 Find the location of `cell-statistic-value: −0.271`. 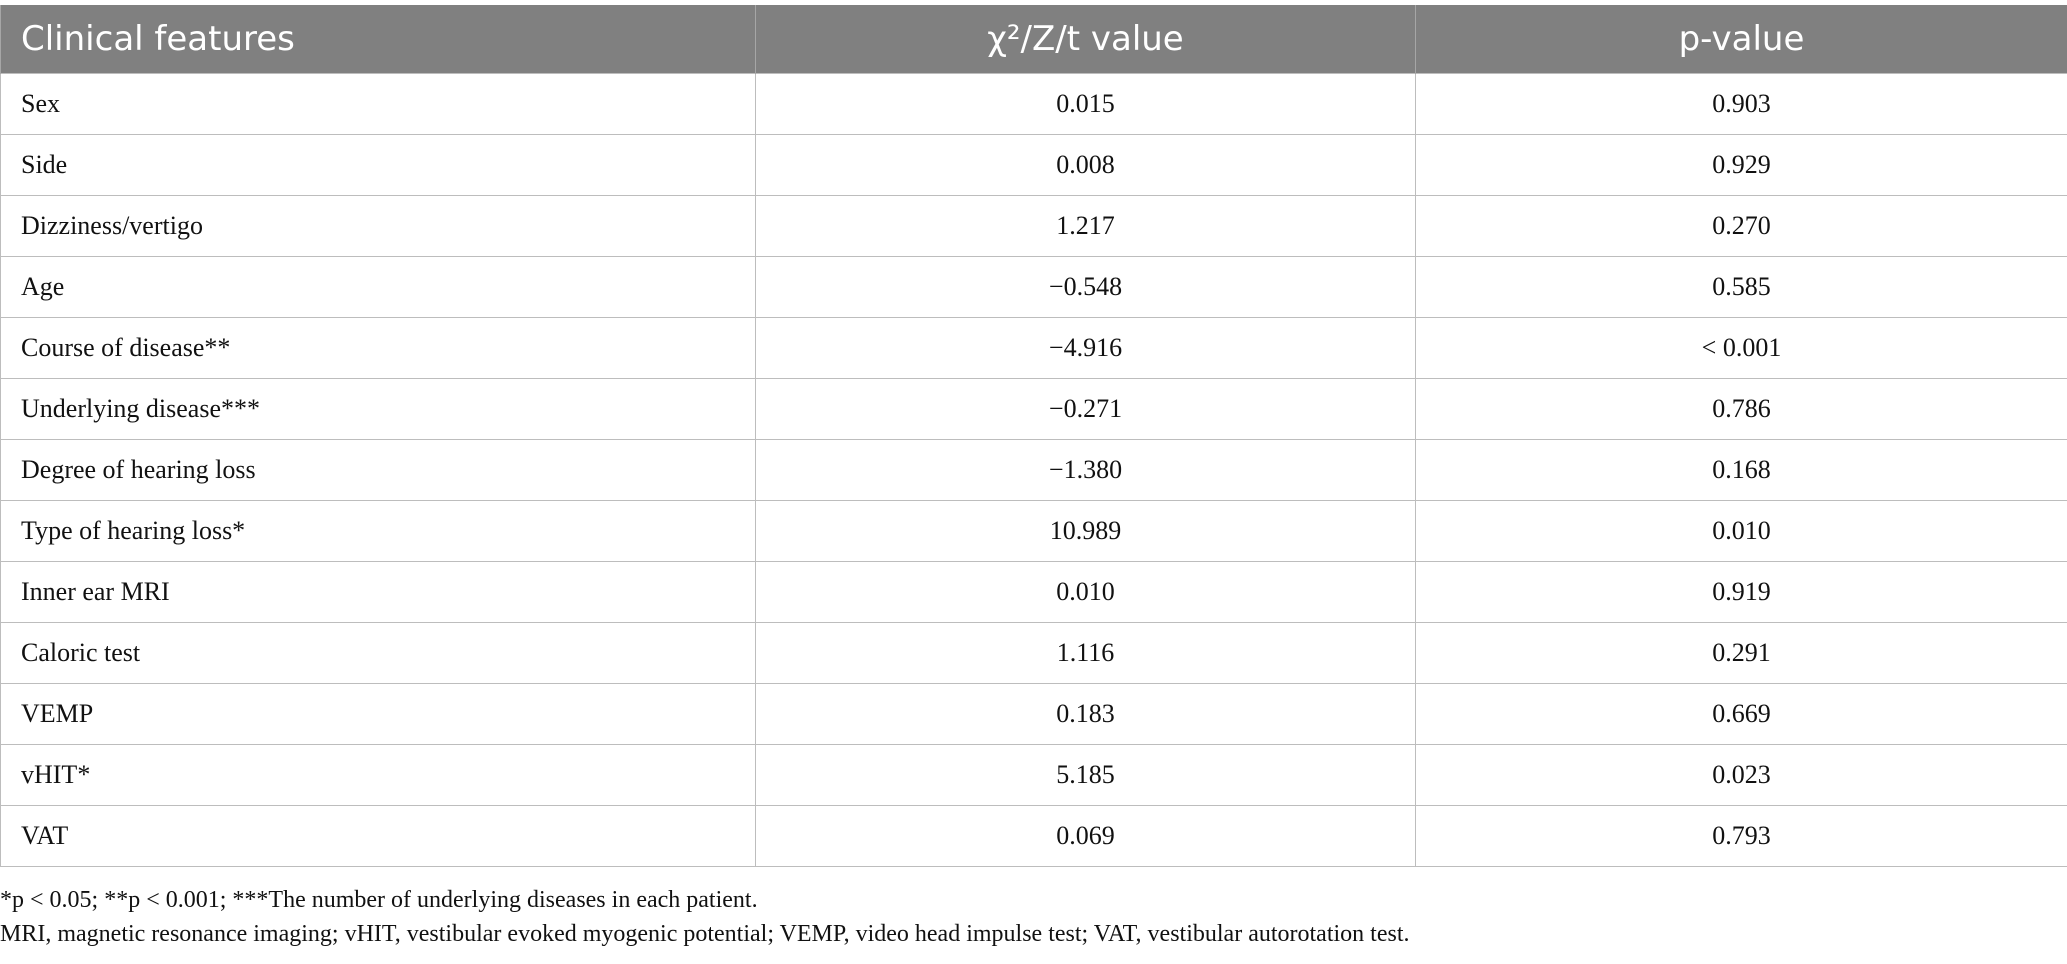

cell-statistic-value: −0.271 is located at coordinates (1085, 409).